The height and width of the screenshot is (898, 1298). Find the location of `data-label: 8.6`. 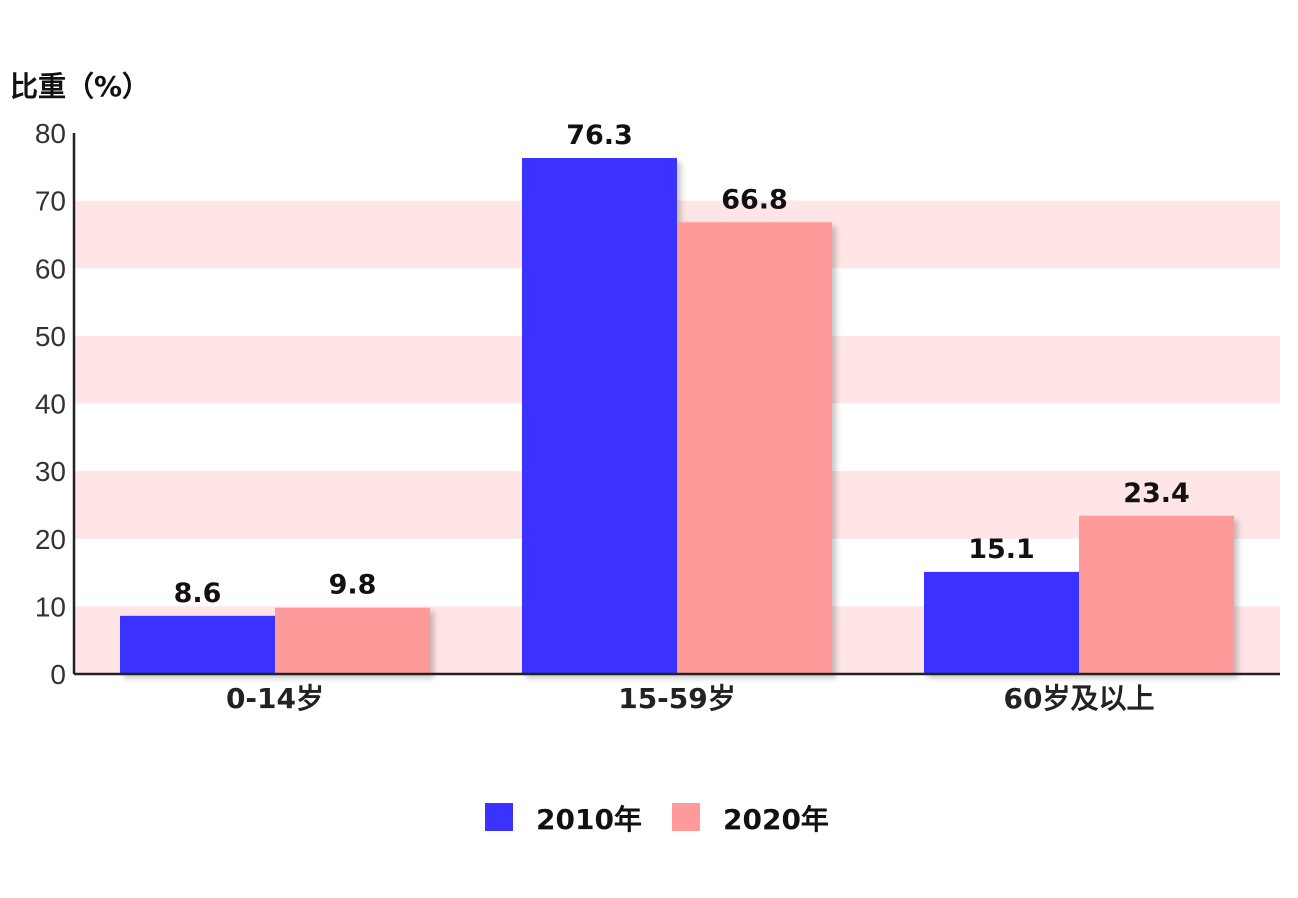

data-label: 8.6 is located at coordinates (198, 593).